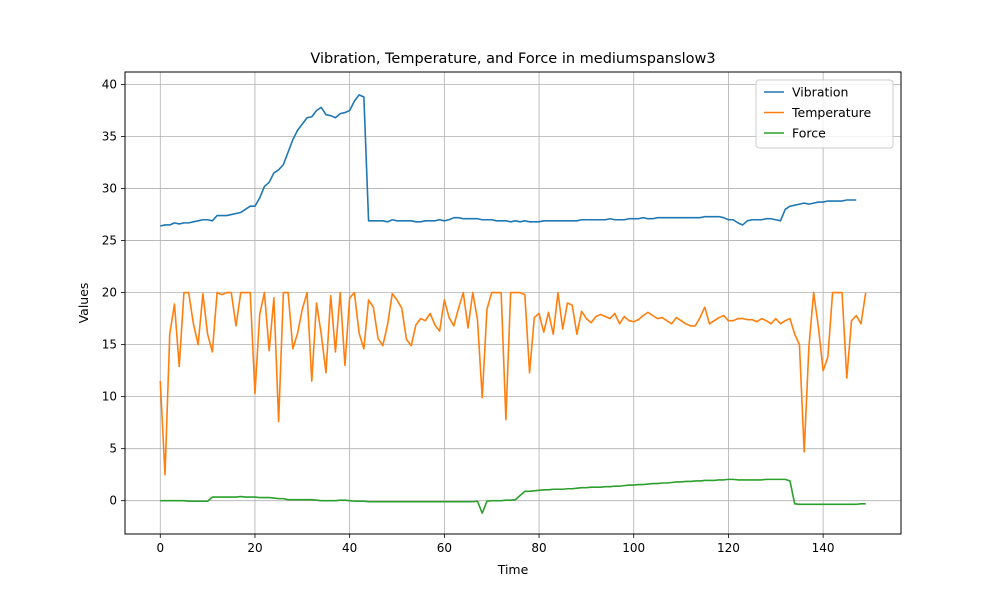 The width and height of the screenshot is (1000, 600). I want to click on y-tick-label: 5, so click(113, 449).